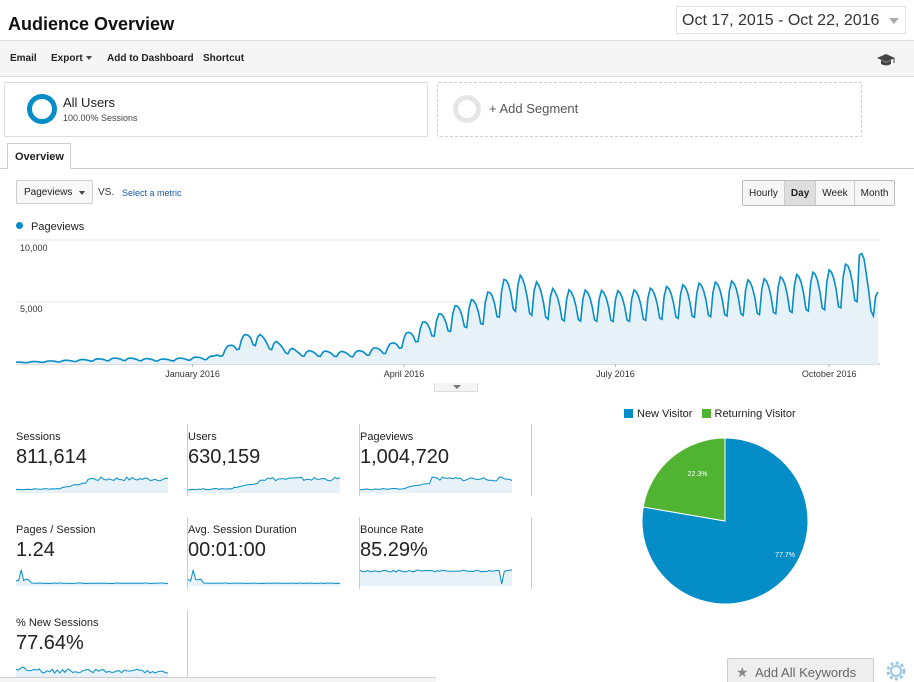  I want to click on chart-collapse-handle, so click(456, 387).